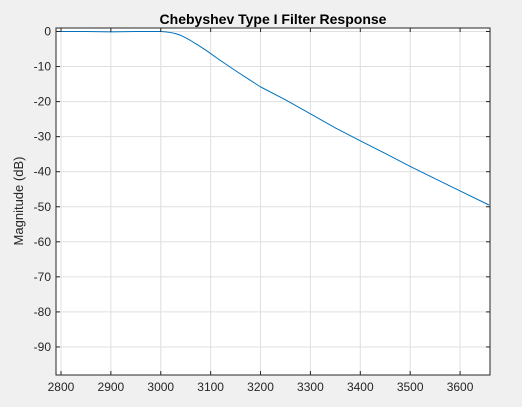 The width and height of the screenshot is (522, 407). What do you see at coordinates (43, 207) in the screenshot?
I see `y-tick-label: -50` at bounding box center [43, 207].